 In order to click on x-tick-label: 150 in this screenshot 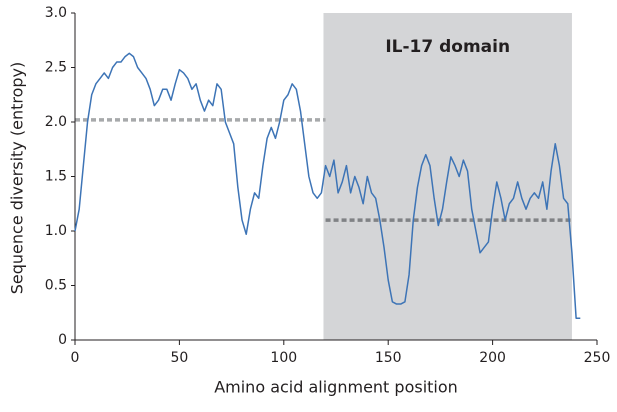, I will do `click(388, 358)`.